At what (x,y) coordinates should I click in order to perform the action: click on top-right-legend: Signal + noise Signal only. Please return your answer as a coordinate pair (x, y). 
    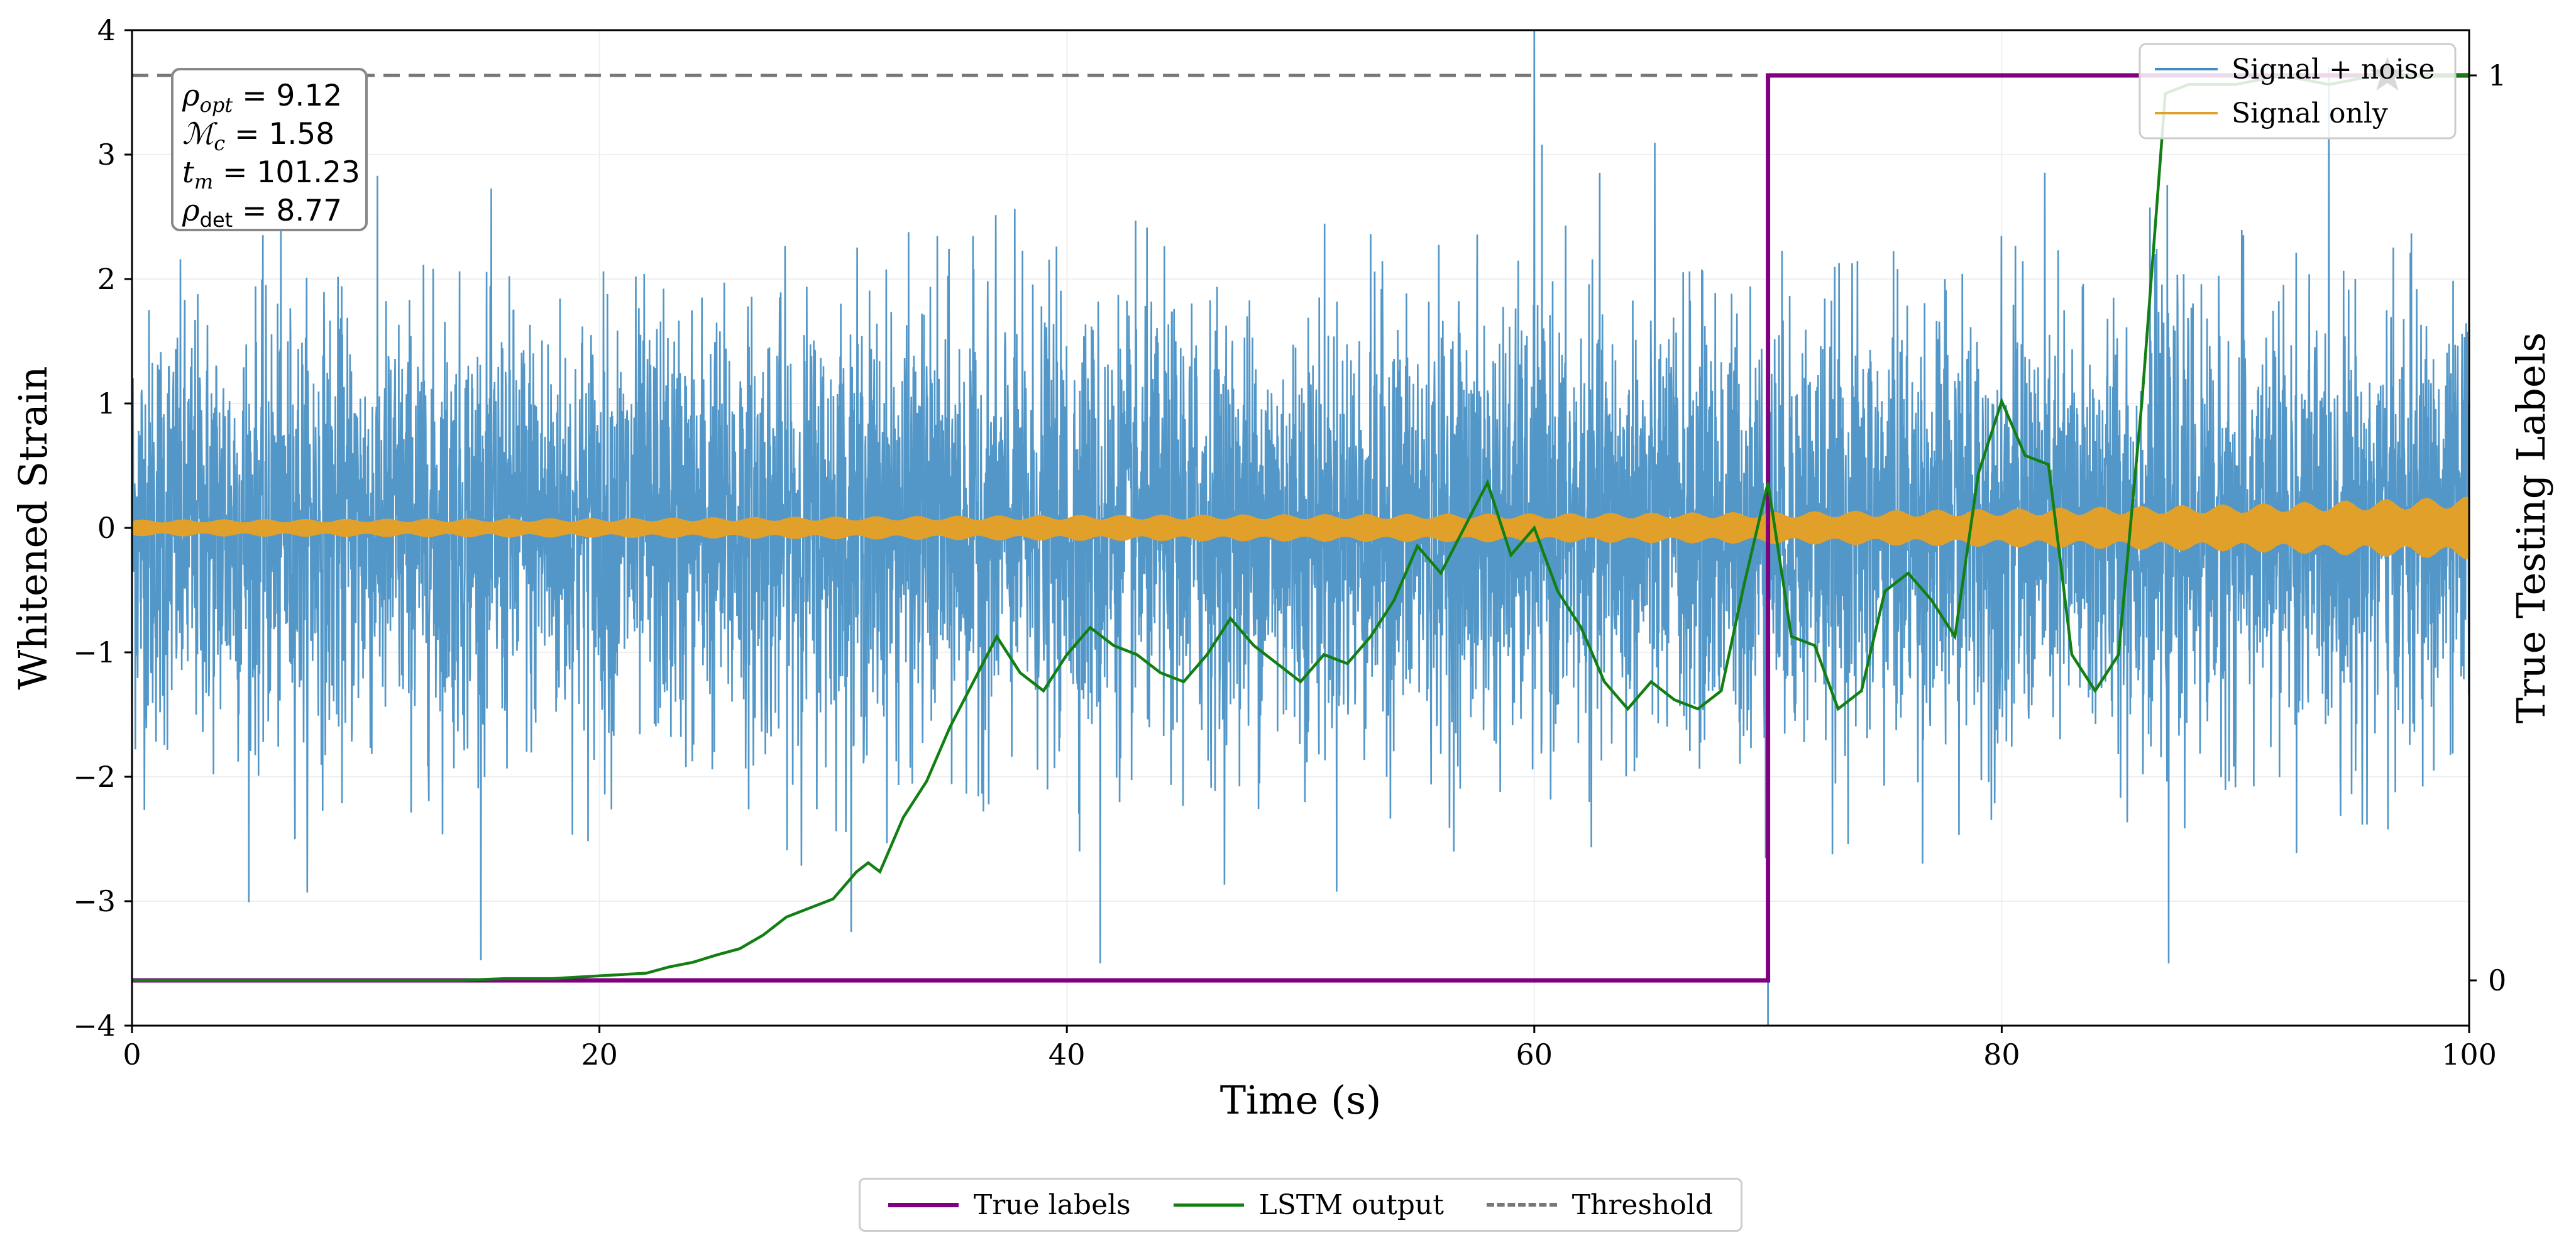
    Looking at the image, I should click on (2297, 91).